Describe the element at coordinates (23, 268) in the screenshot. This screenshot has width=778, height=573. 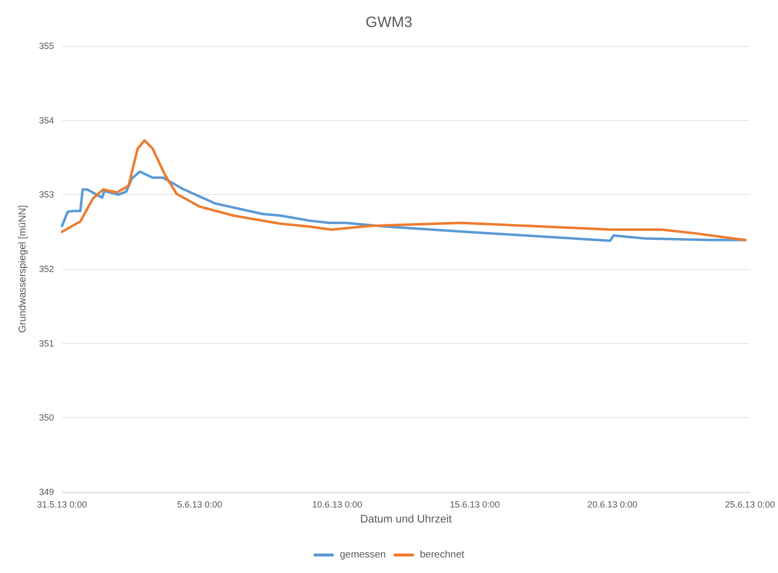
I see `y-axis-title: Grundwasserspiegel [müNN]` at that location.